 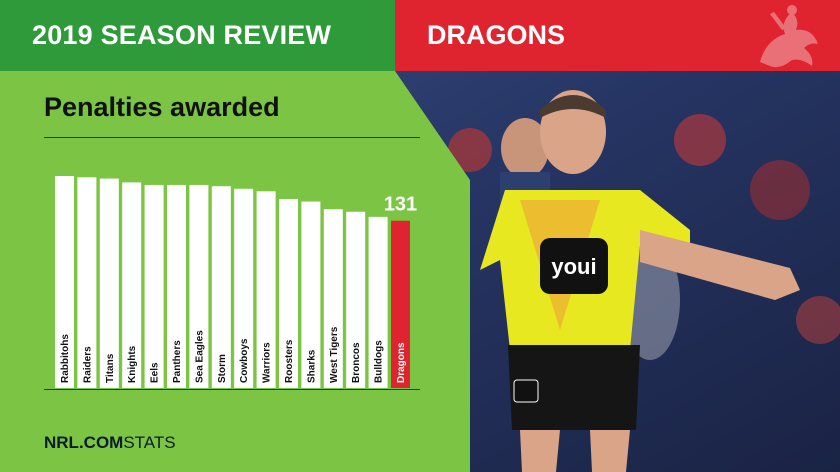 What do you see at coordinates (65, 358) in the screenshot?
I see `tick-label-rabbitohs: Rabbitohs` at bounding box center [65, 358].